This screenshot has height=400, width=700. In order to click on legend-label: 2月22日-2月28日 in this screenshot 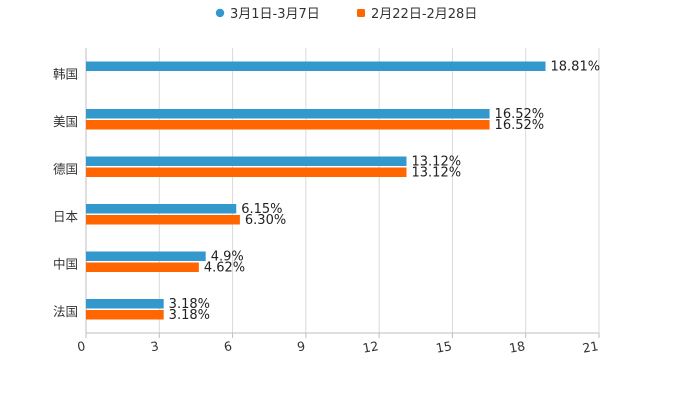, I will do `click(424, 14)`.